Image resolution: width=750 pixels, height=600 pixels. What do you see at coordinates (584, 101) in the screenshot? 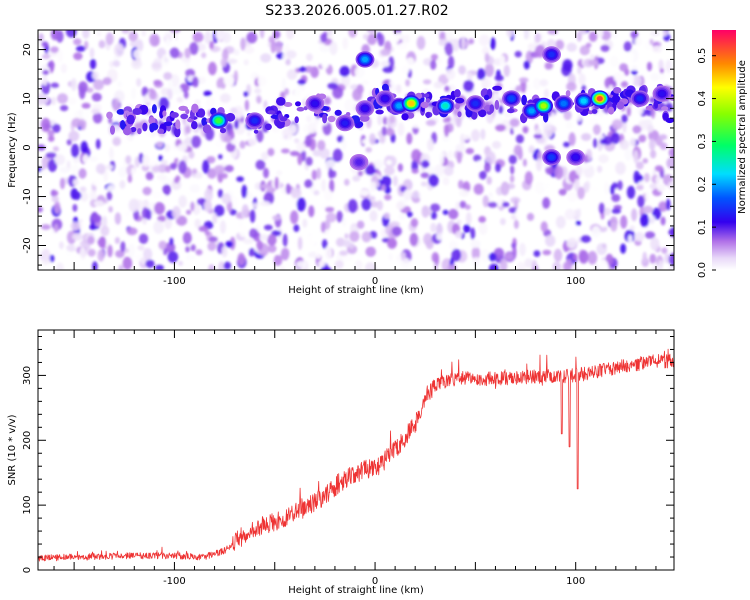
I see `signal-peak` at bounding box center [584, 101].